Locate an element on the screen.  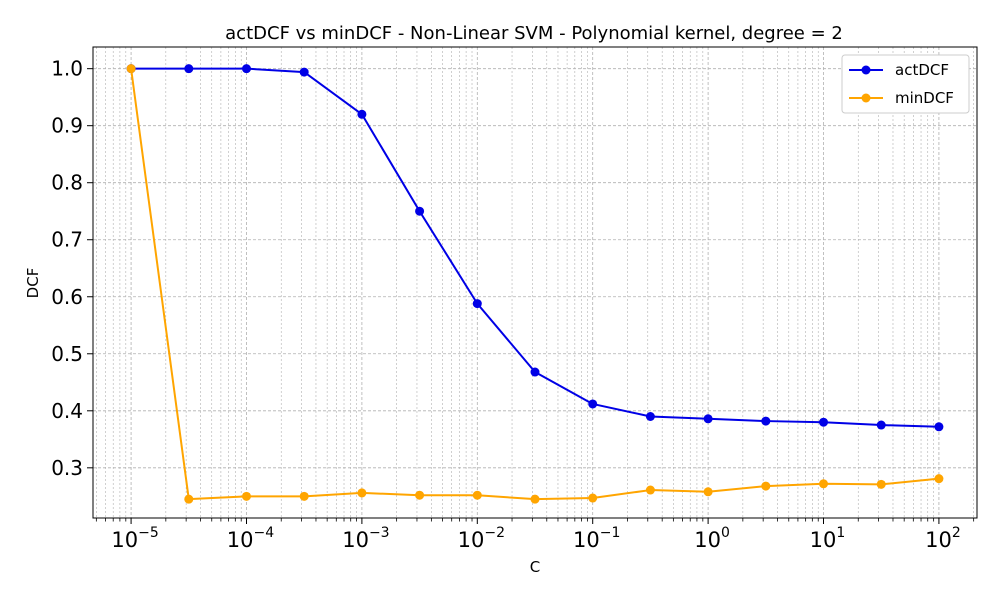
x-tick-exponent: −3 is located at coordinates (379, 533).